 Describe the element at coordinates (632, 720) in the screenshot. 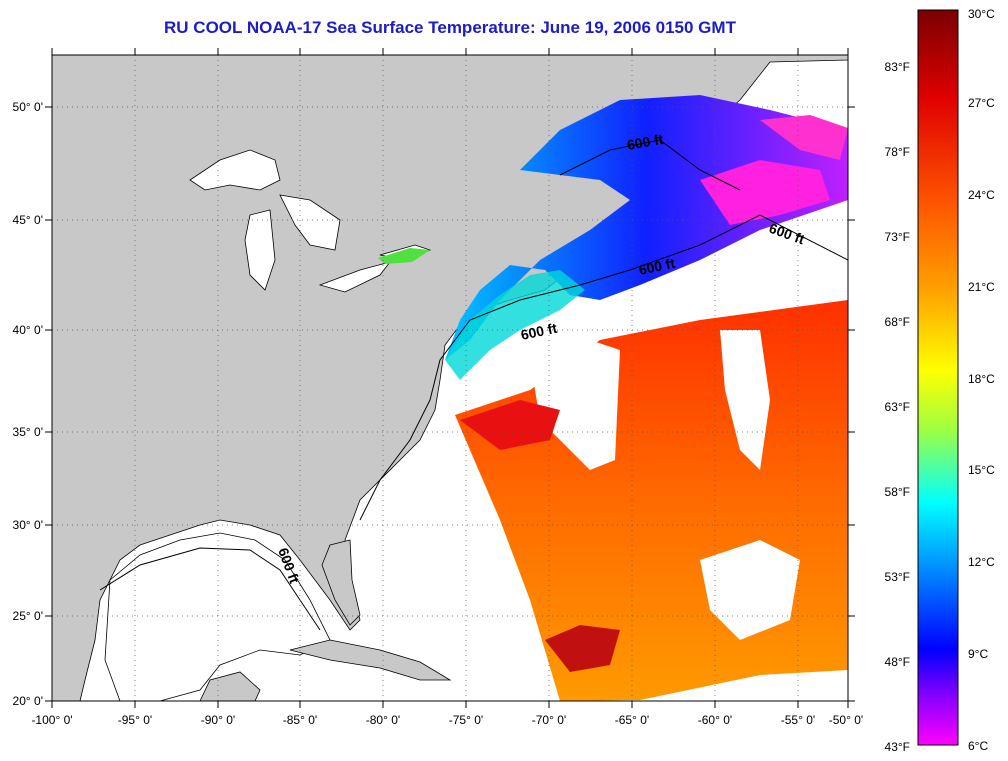

I see `lon-label: -65° 0'` at that location.